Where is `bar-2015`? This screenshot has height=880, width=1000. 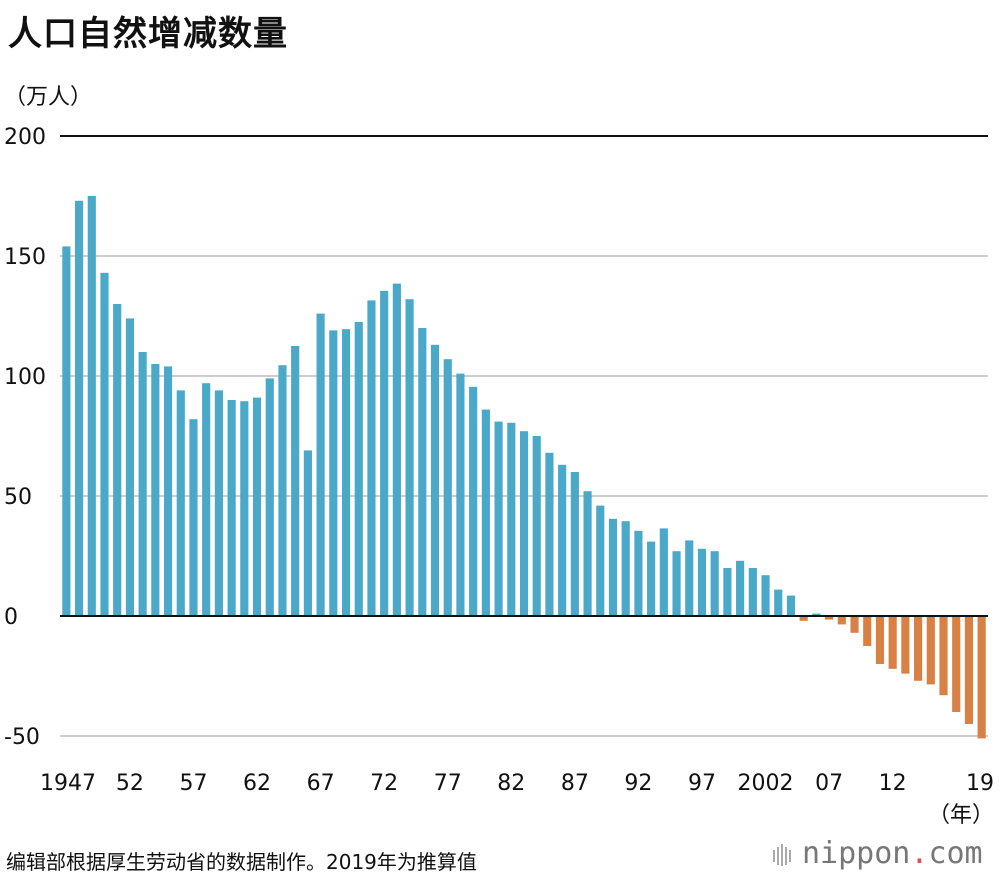
bar-2015 is located at coordinates (930, 650).